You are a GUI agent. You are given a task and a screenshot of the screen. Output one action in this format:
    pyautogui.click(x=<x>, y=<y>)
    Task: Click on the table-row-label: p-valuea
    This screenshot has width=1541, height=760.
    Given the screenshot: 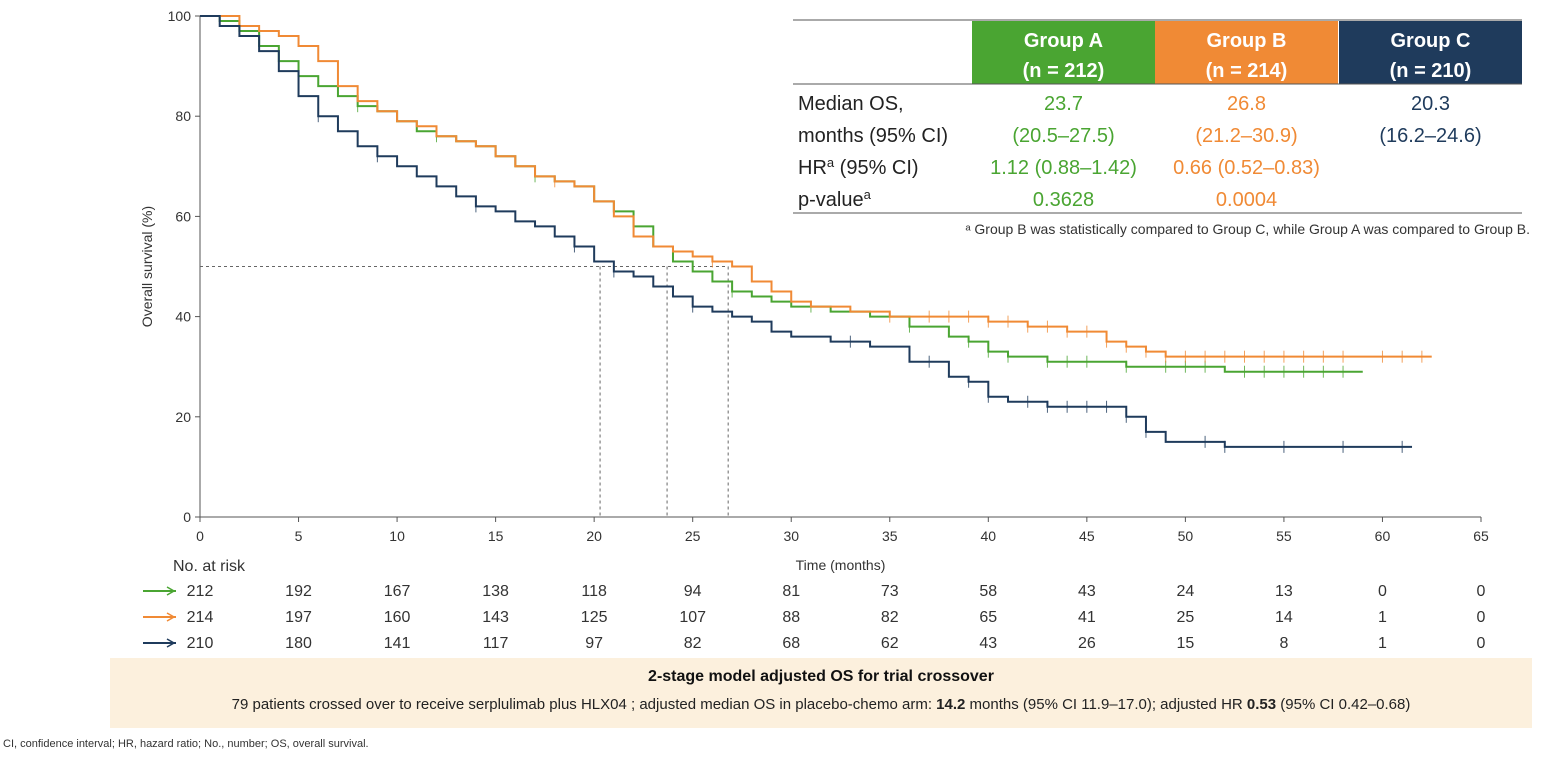 What is the action you would take?
    pyautogui.click(x=835, y=199)
    